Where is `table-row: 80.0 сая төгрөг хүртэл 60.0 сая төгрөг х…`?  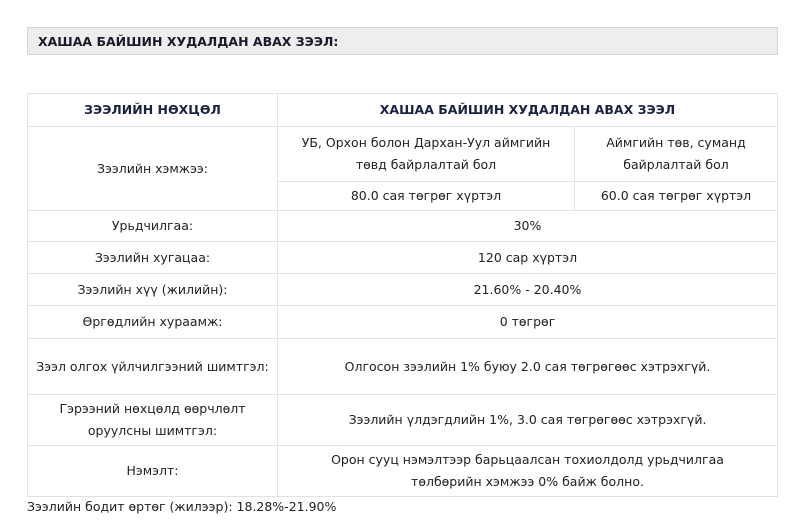 table-row: 80.0 сая төгрөг хүртэл 60.0 сая төгрөг х… is located at coordinates (403, 196).